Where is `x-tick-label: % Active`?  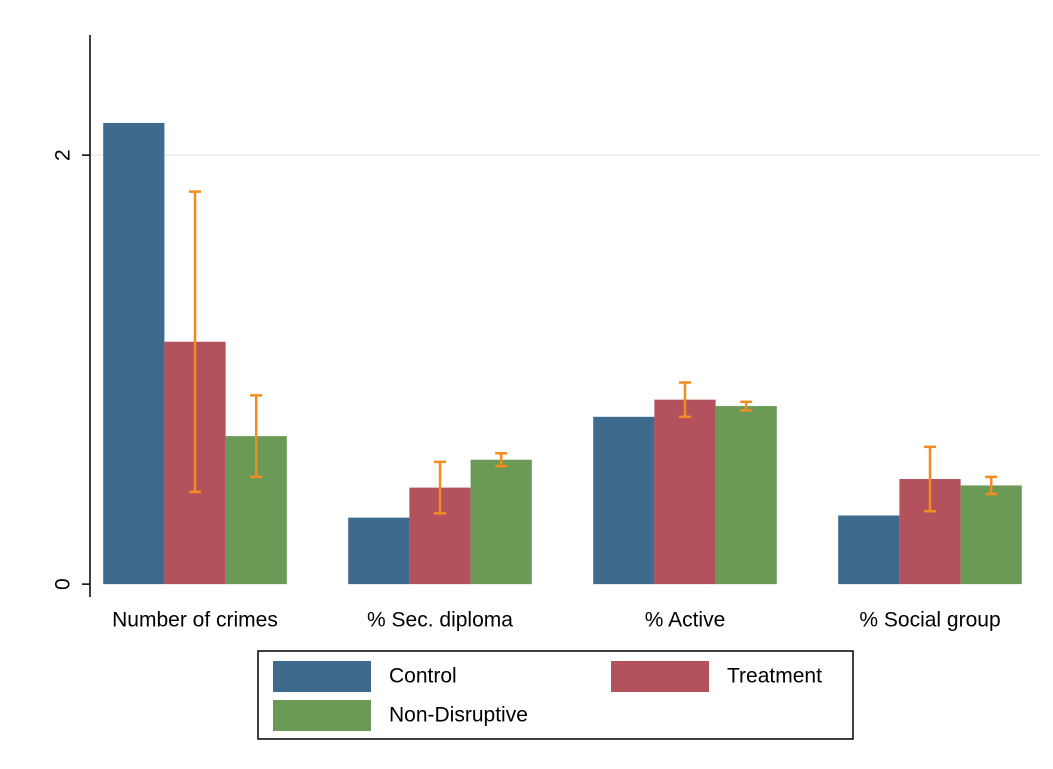 x-tick-label: % Active is located at coordinates (685, 620).